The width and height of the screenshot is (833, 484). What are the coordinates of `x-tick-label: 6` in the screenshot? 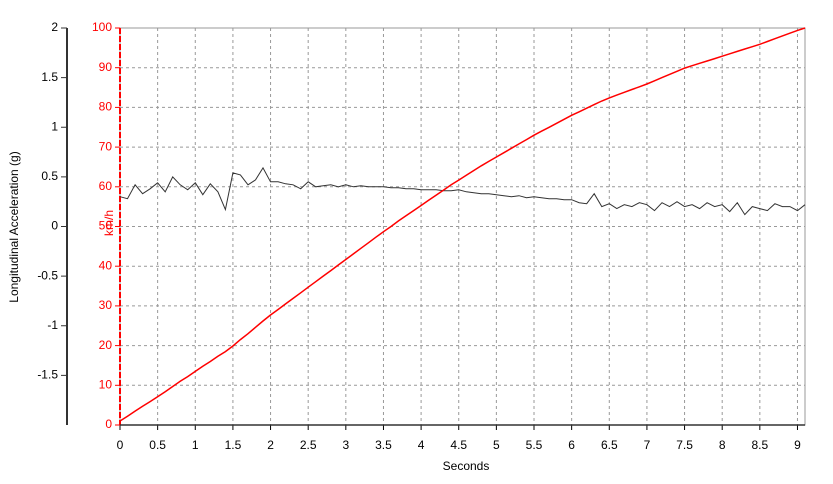 It's located at (571, 445).